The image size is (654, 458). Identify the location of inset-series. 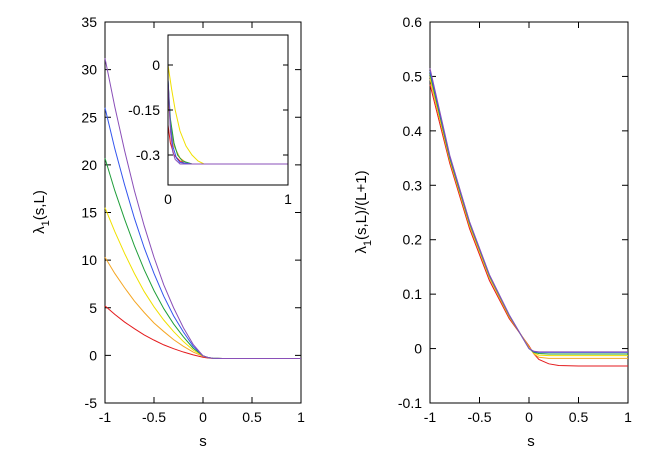
(227, 114).